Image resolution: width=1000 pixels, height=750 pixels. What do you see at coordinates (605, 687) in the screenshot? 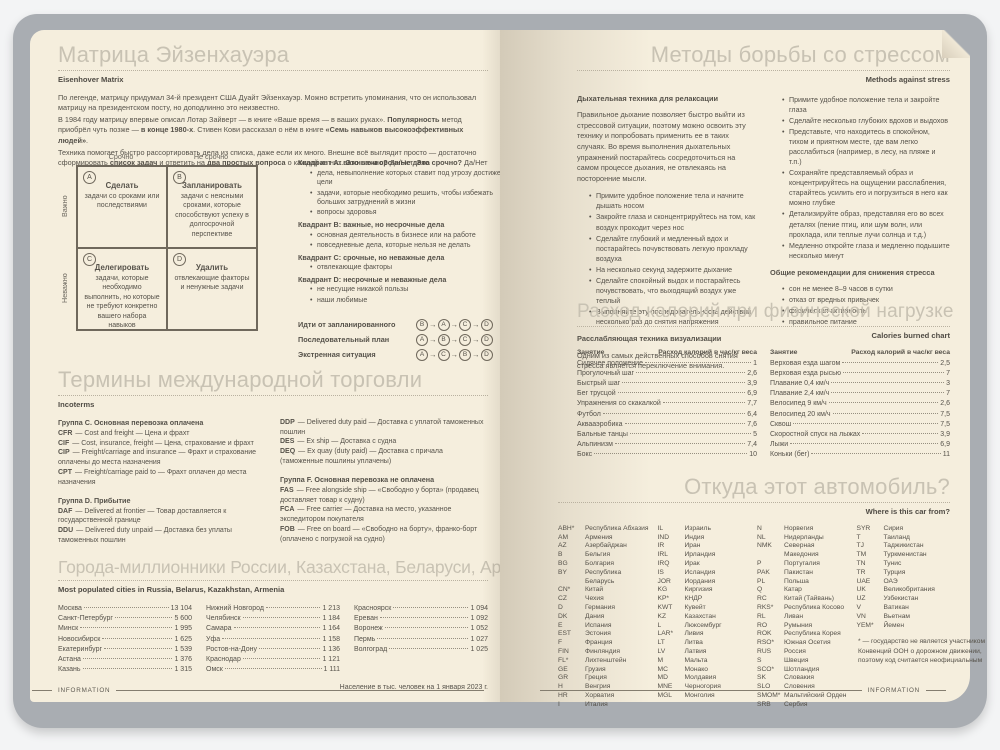
I see `car-row: H Венгрия` at bounding box center [605, 687].